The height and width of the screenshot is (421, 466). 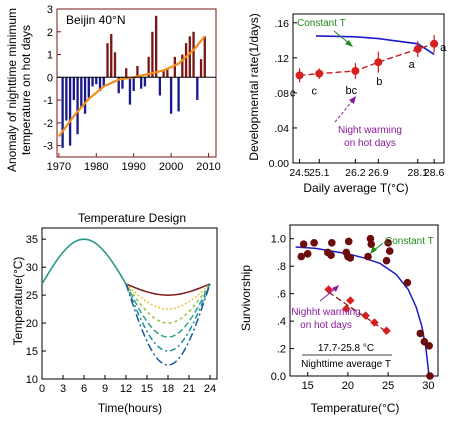 What do you see at coordinates (26, 90) in the screenshot?
I see `tl-ylabel-line2: temperature on hot days` at bounding box center [26, 90].